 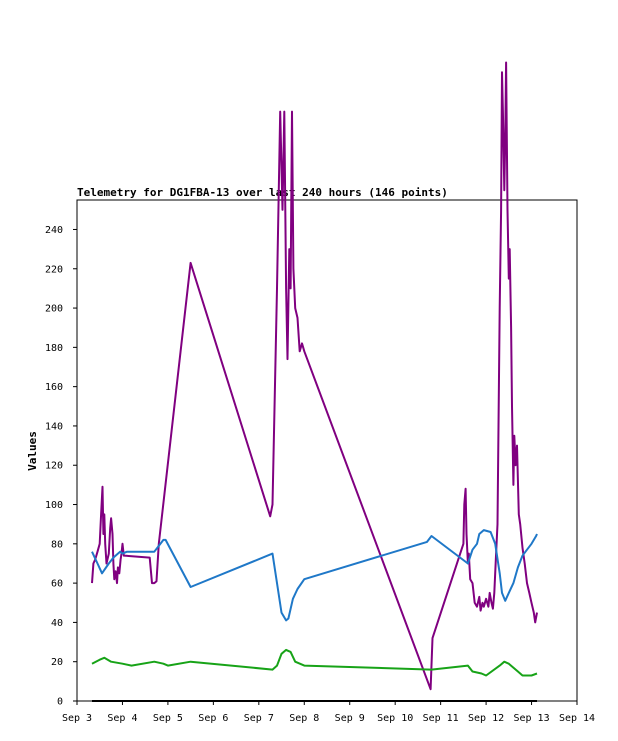 What do you see at coordinates (122, 718) in the screenshot?
I see `x-tick-label: Sep 4` at bounding box center [122, 718].